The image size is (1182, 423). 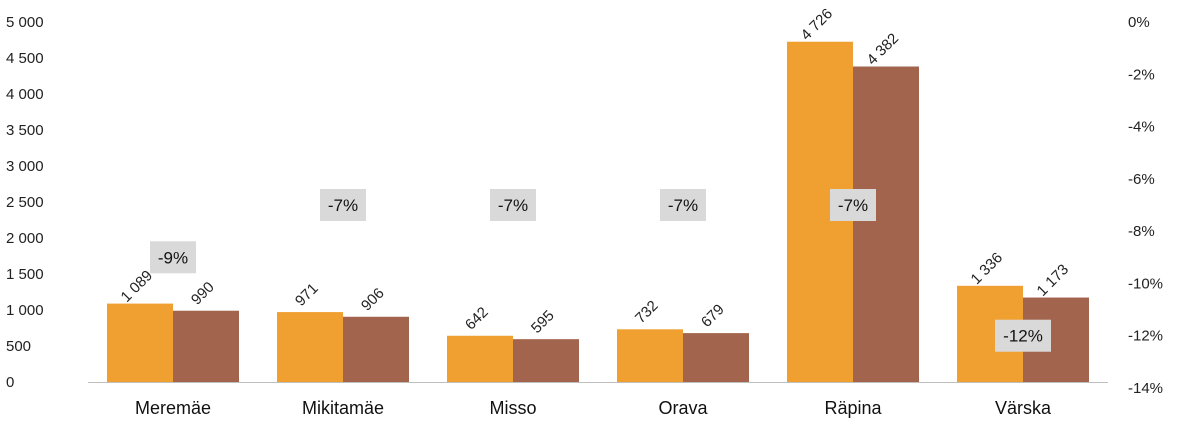 I want to click on y-right-tick-label: -8%, so click(x=1141, y=231).